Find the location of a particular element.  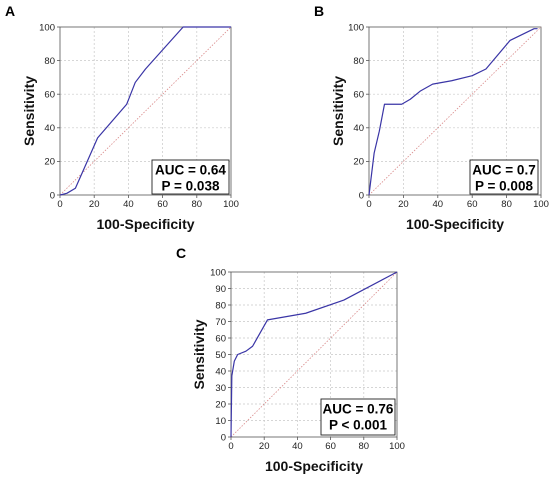

y-tick-label: 50 is located at coordinates (220, 355).